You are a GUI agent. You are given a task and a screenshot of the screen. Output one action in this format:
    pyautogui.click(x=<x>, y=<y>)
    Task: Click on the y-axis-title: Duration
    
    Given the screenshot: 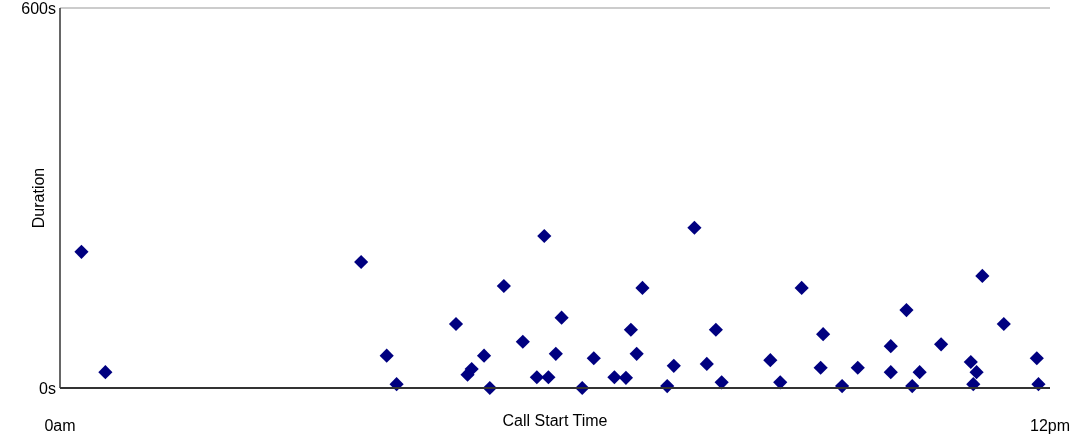 What is the action you would take?
    pyautogui.click(x=38, y=198)
    